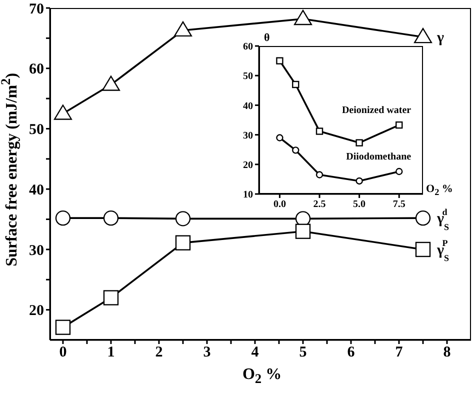  What do you see at coordinates (255, 352) in the screenshot?
I see `x-tick-label: 4` at bounding box center [255, 352].